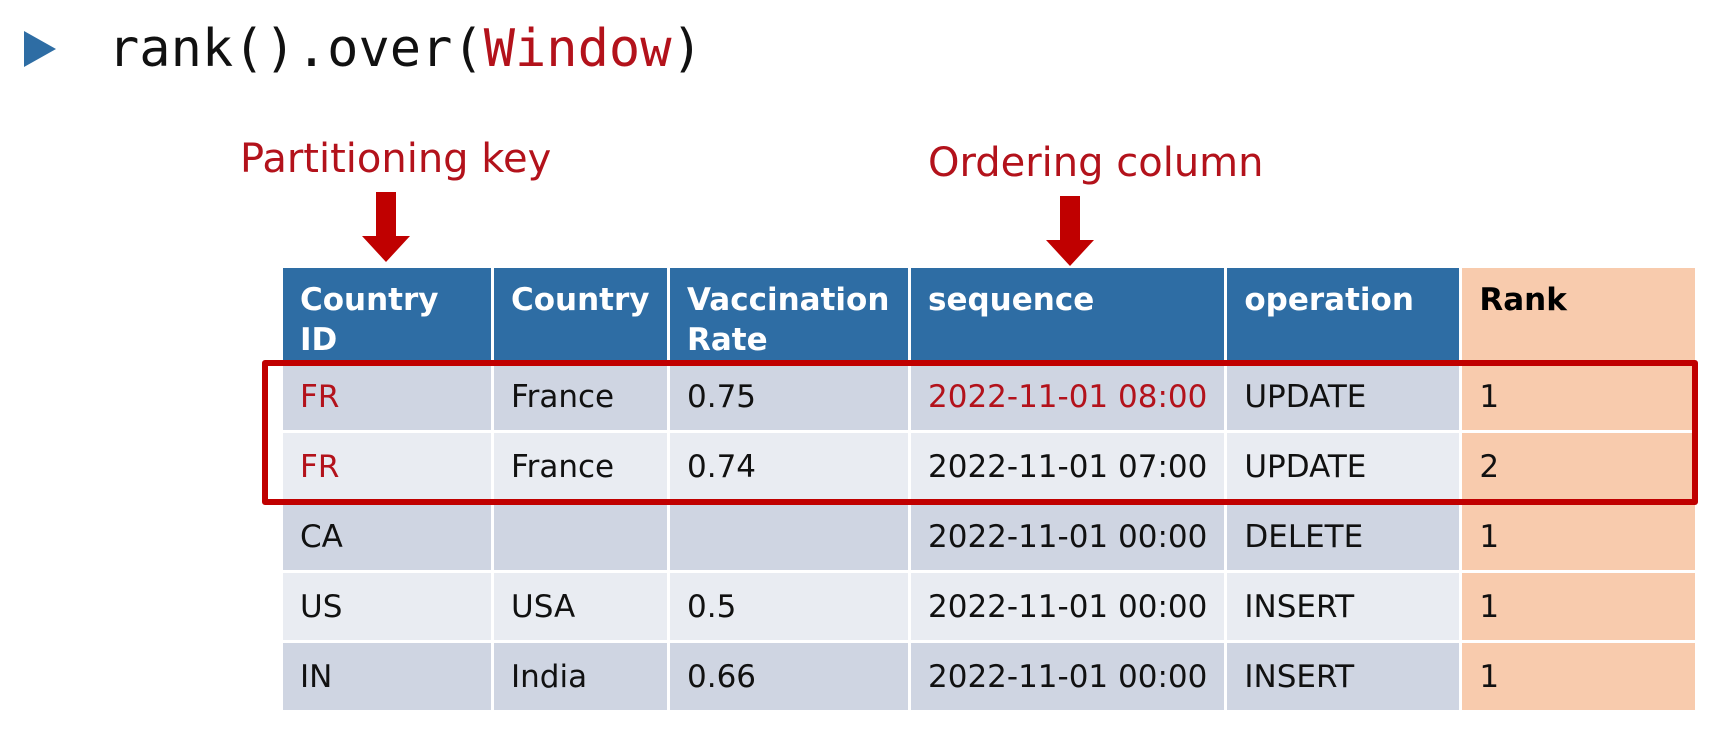 The image size is (1717, 751). What do you see at coordinates (386, 227) in the screenshot?
I see `partition-down-arrow-icon` at bounding box center [386, 227].